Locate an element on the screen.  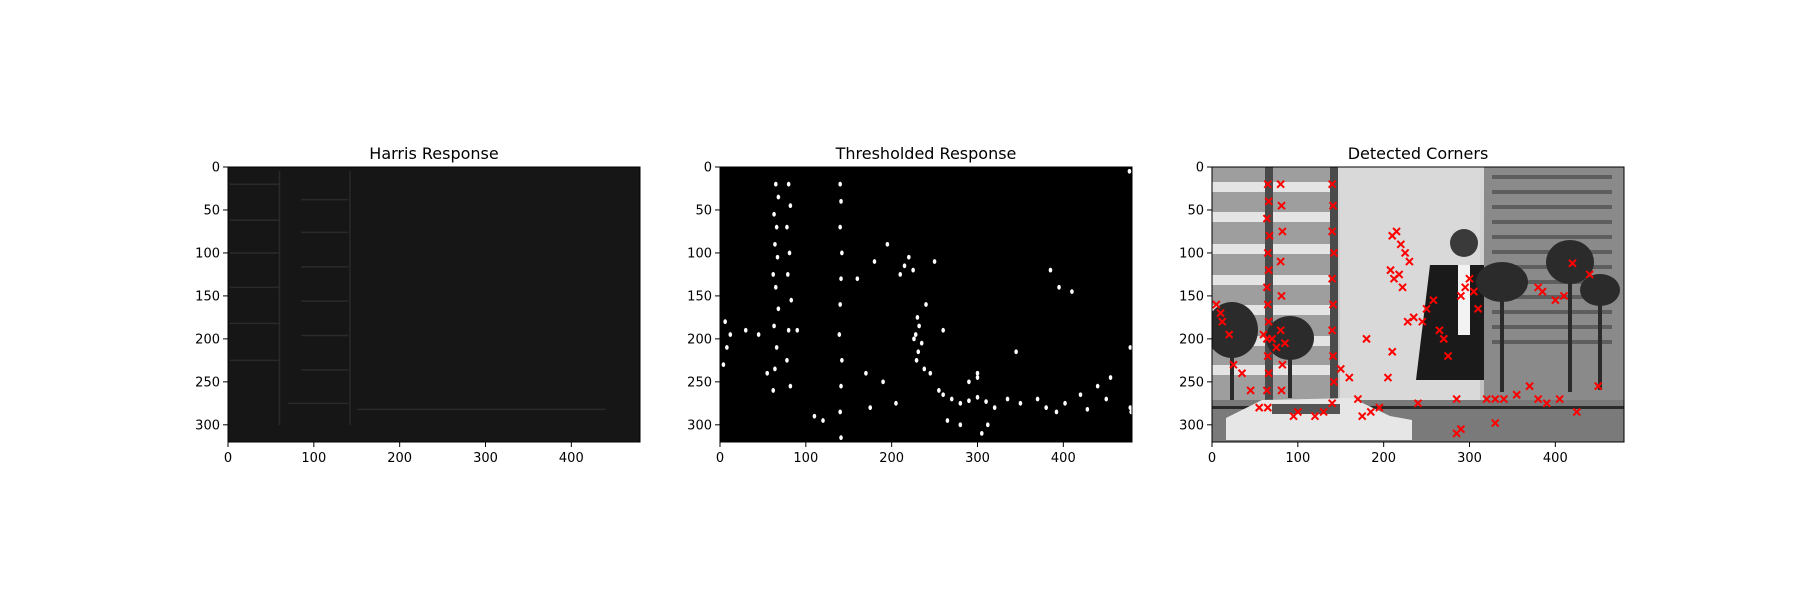
corner-markers is located at coordinates (1407, 308).